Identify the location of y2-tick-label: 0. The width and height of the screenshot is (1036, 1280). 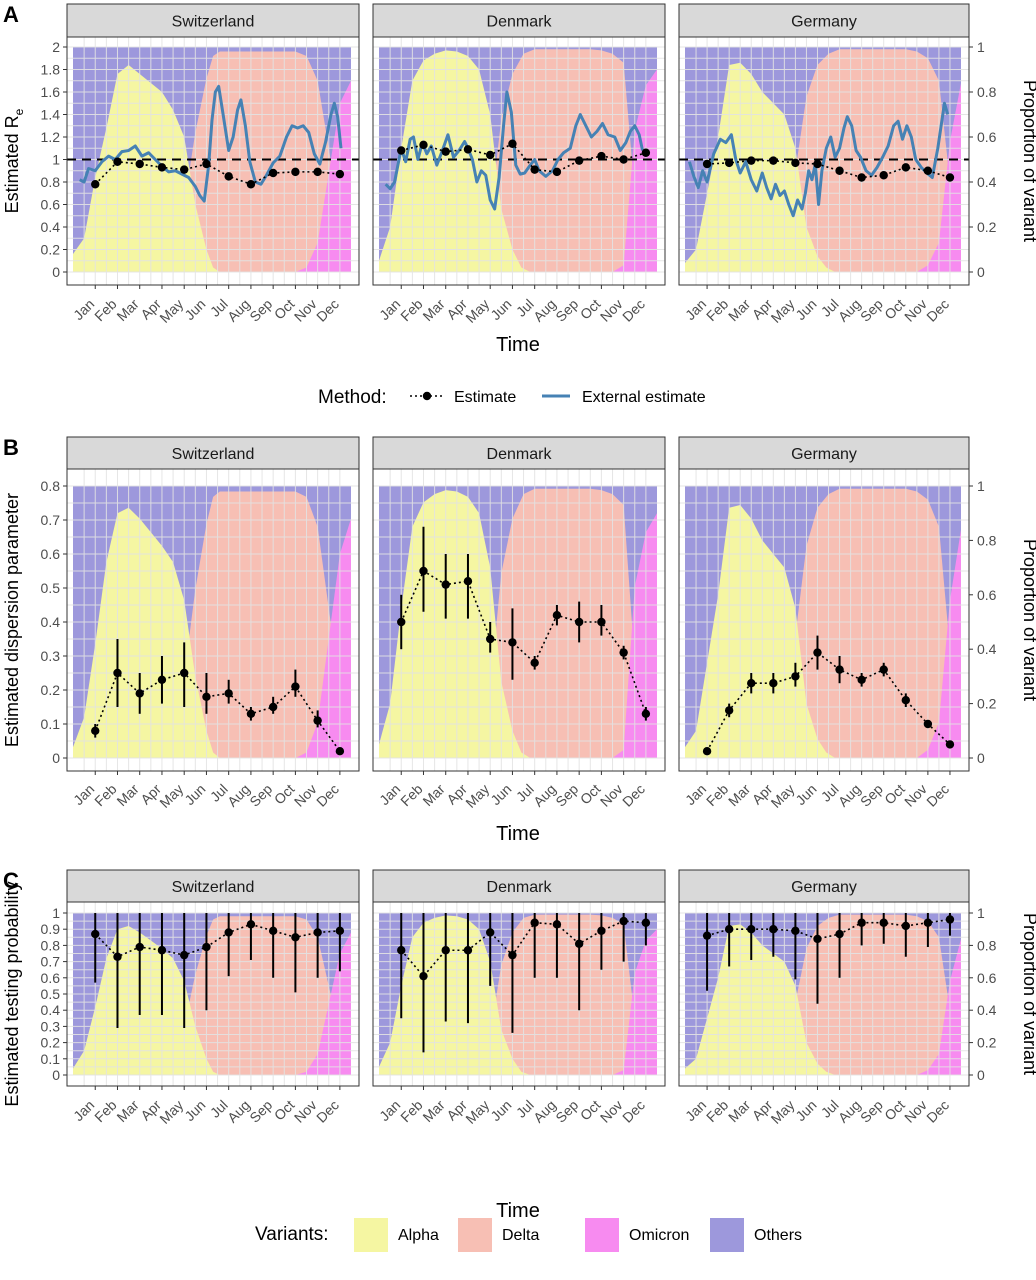
(981, 758).